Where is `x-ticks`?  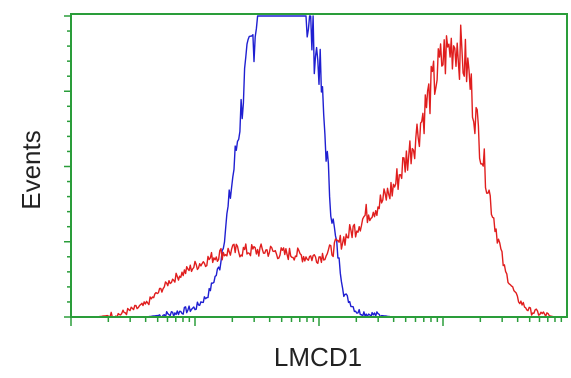 x-ticks is located at coordinates (316, 321).